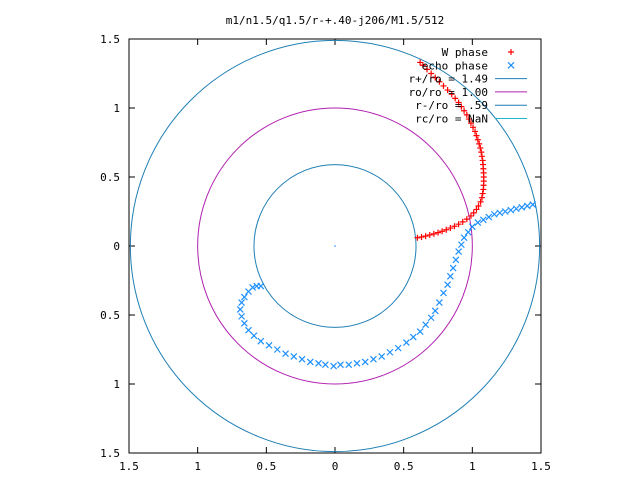 This screenshot has width=640, height=480. Describe the element at coordinates (465, 52) in the screenshot. I see `legend-label: W phase` at that location.